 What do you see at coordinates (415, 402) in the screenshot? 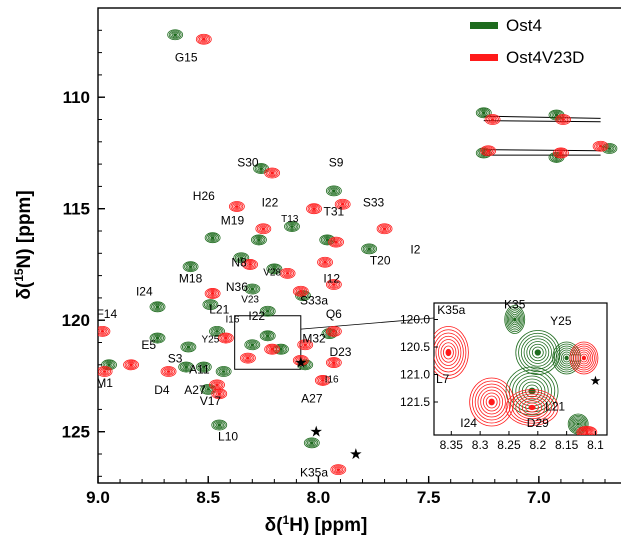
I see `inset-y-tick-label: 121.5` at bounding box center [415, 402].